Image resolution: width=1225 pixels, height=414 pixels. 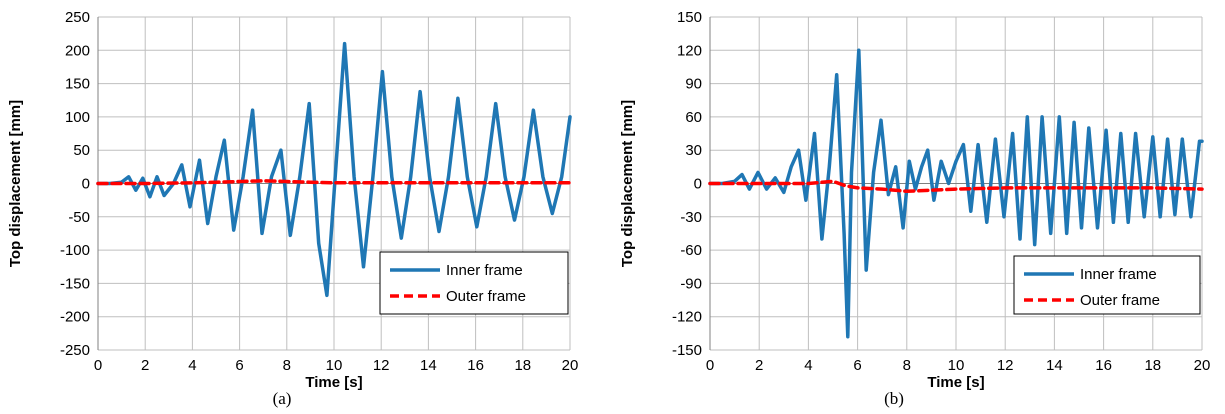 I want to click on y-tick-label: 60, so click(x=693, y=117).